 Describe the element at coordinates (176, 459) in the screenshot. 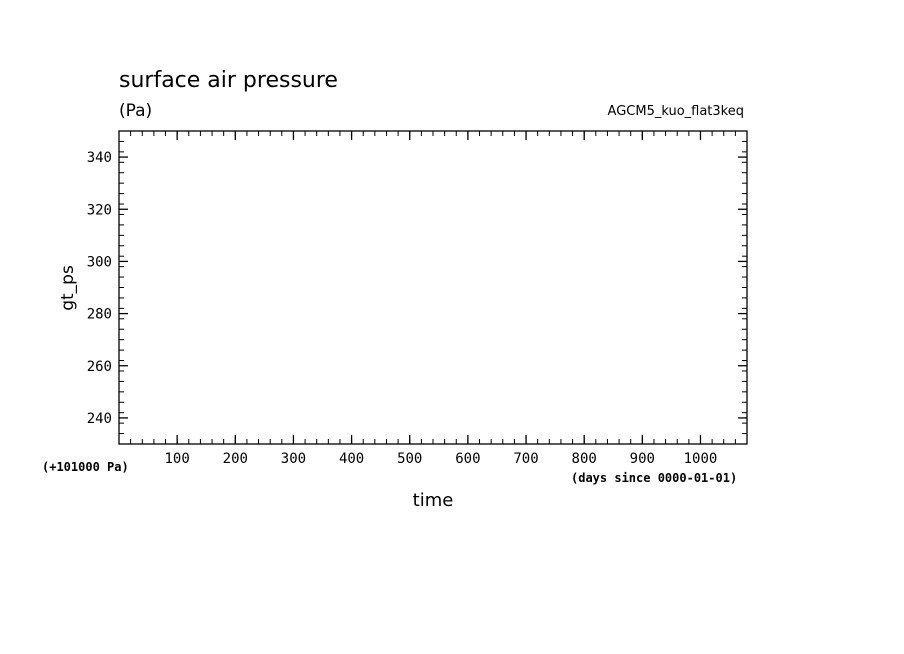

I see `x-tick-label: 100` at that location.